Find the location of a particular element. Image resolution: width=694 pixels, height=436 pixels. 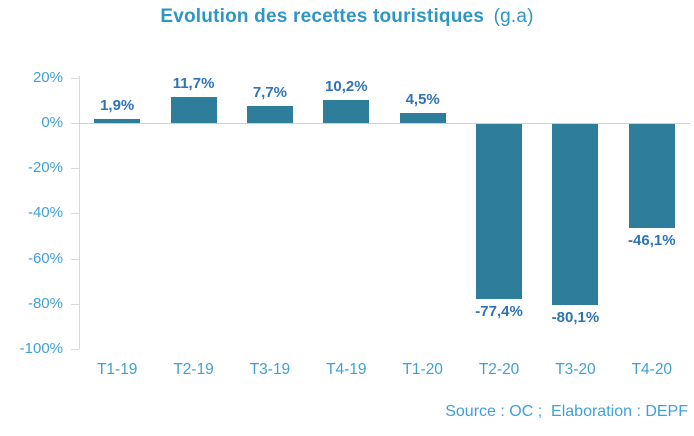

source-note: Source : OC ; Elaboration : DEPF is located at coordinates (566, 411).